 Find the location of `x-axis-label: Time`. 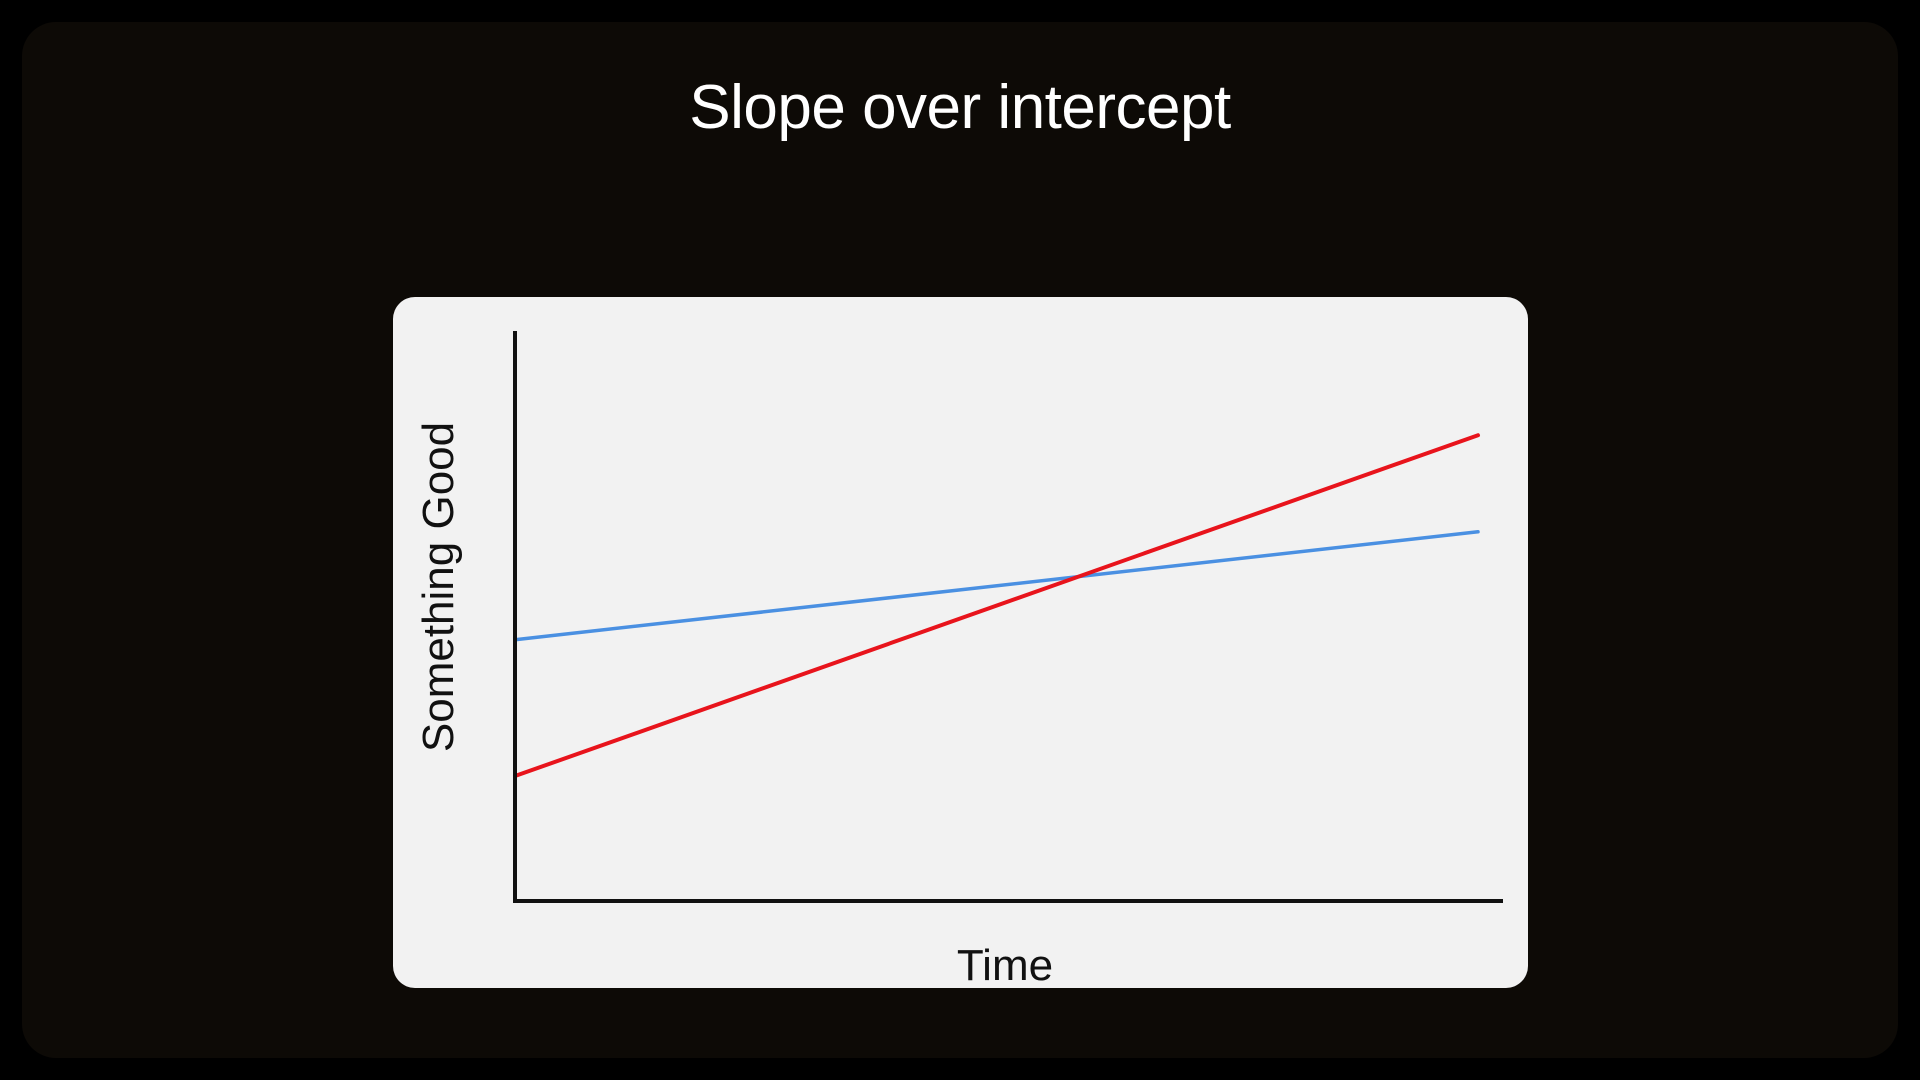

x-axis-label: Time is located at coordinates (1005, 964).